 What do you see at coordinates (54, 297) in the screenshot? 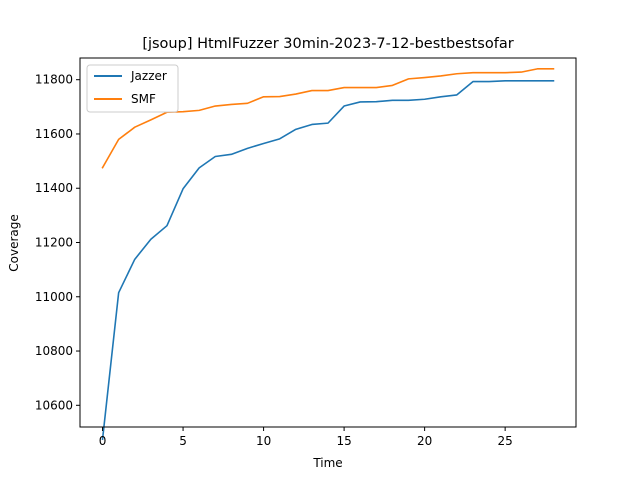
I see `y-tick-label: 11000` at bounding box center [54, 297].